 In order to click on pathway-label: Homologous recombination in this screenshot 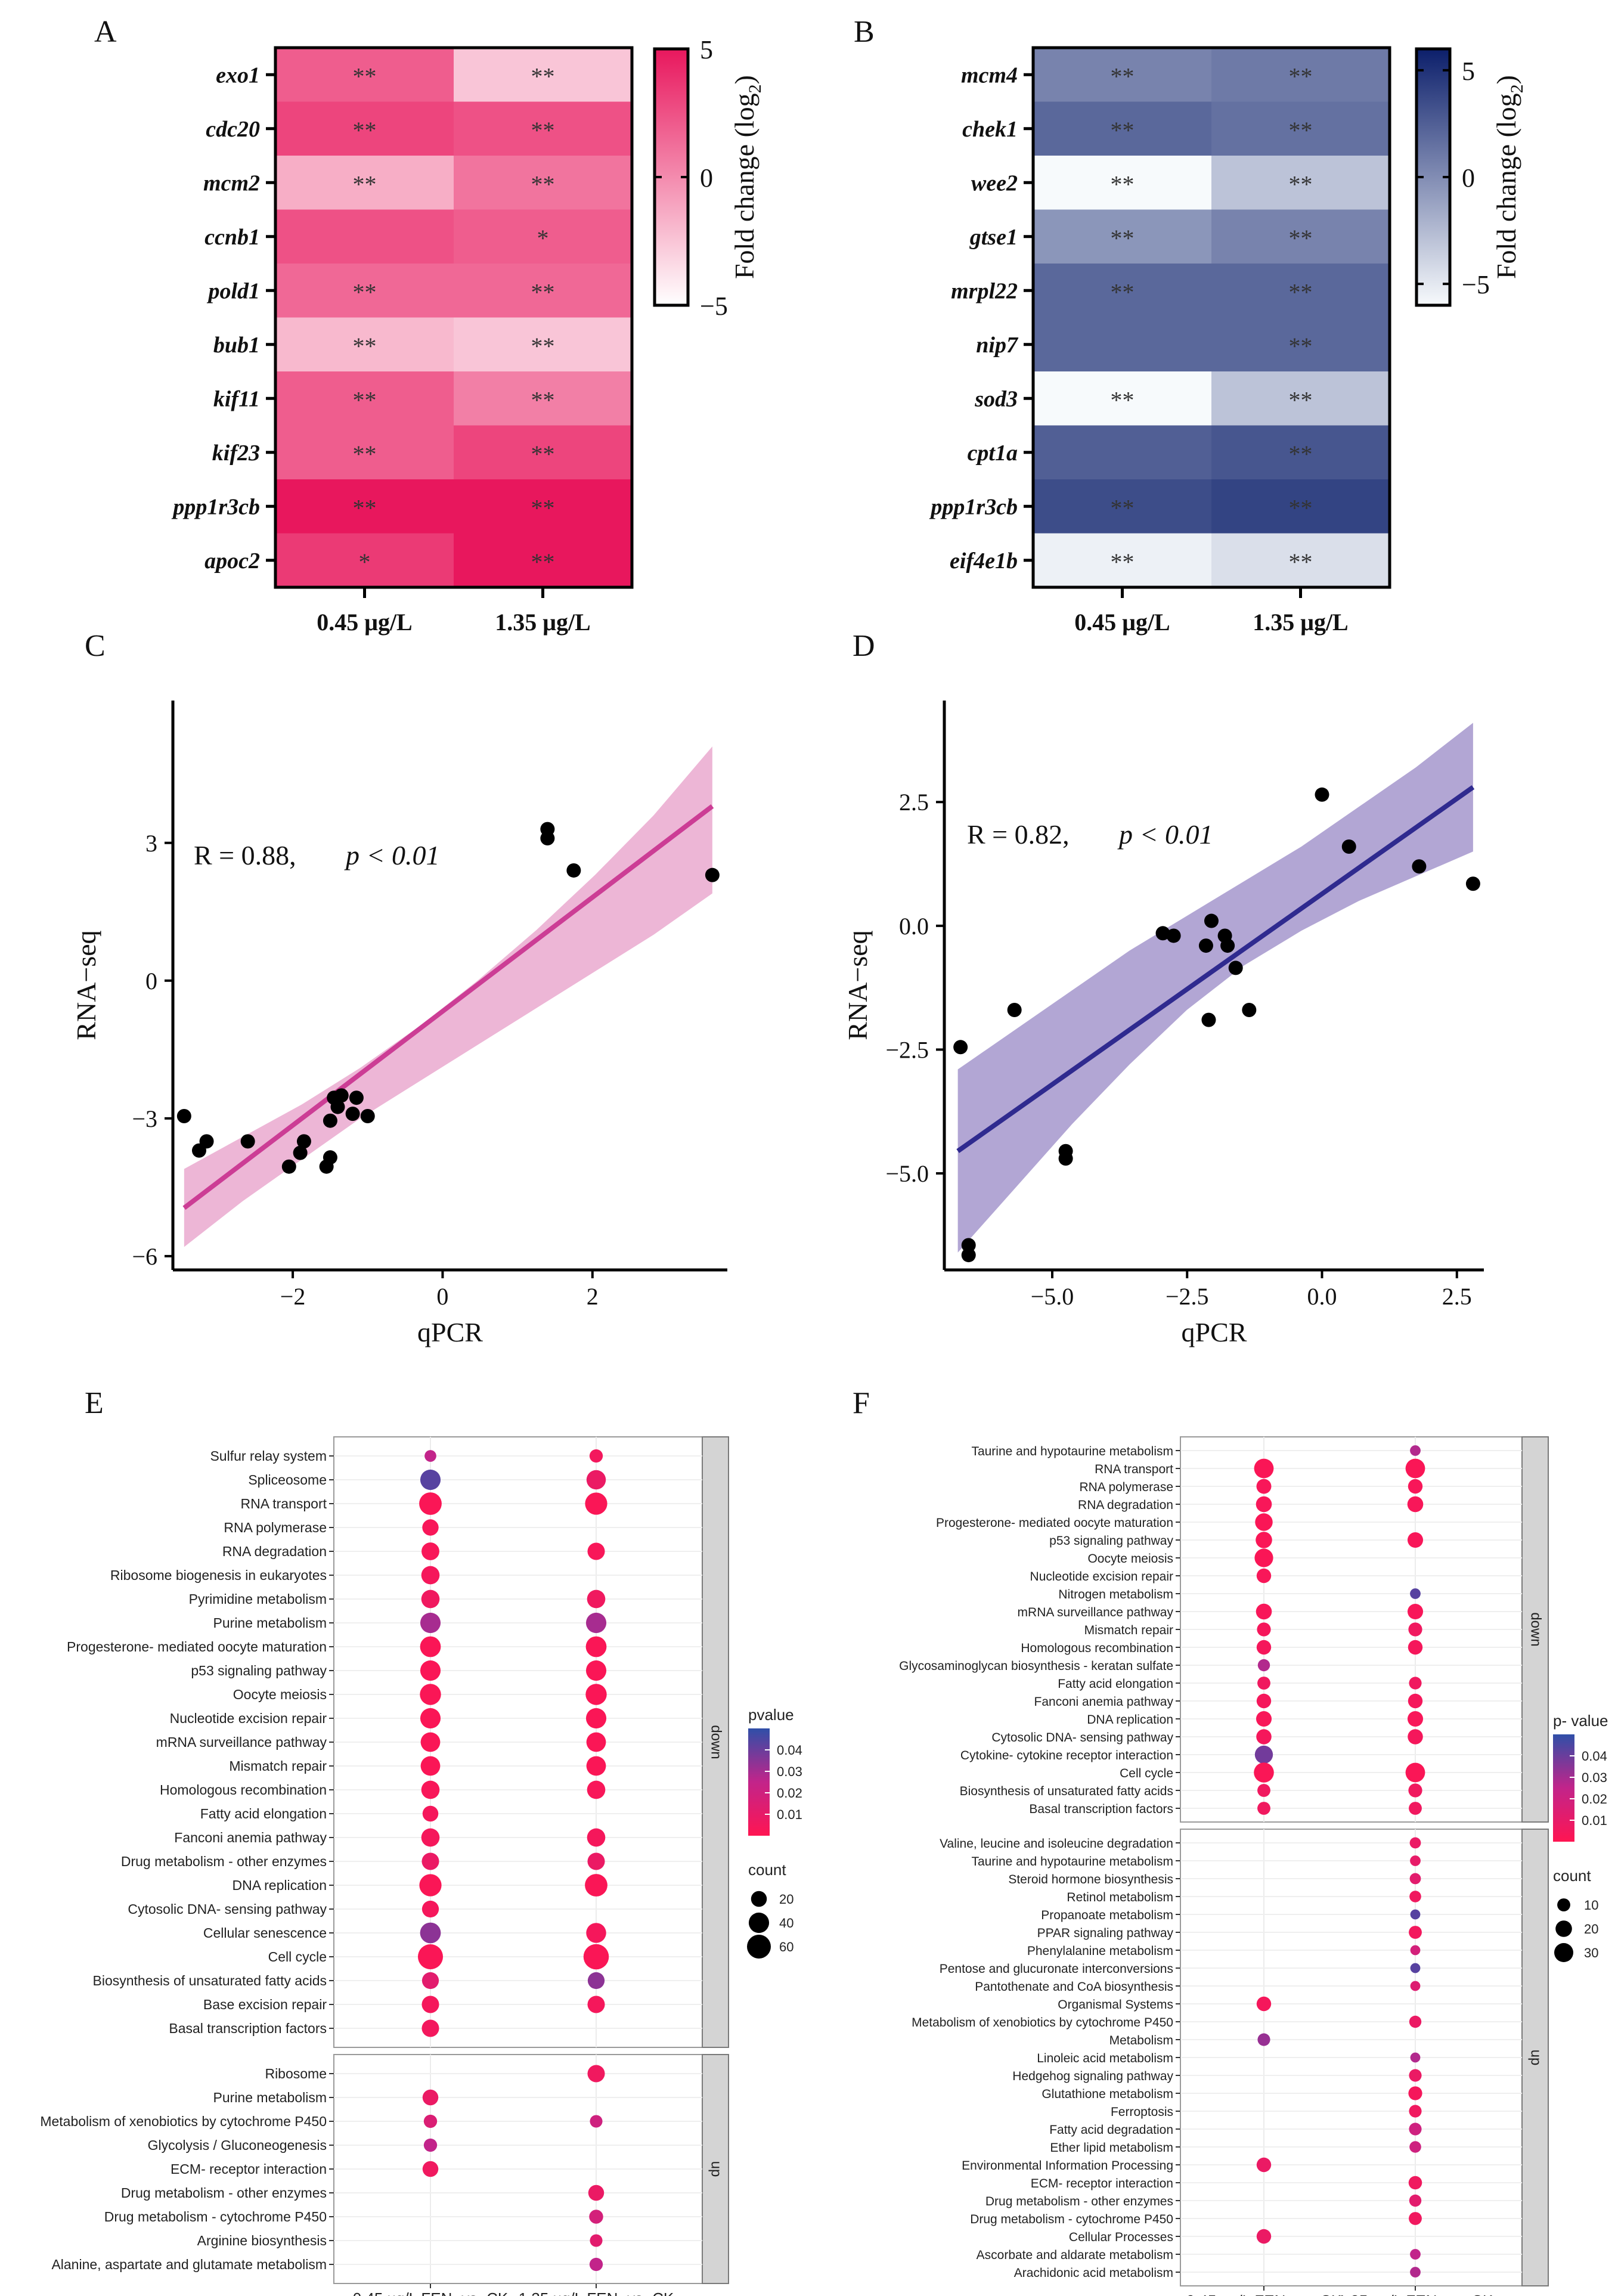, I will do `click(1097, 1648)`.